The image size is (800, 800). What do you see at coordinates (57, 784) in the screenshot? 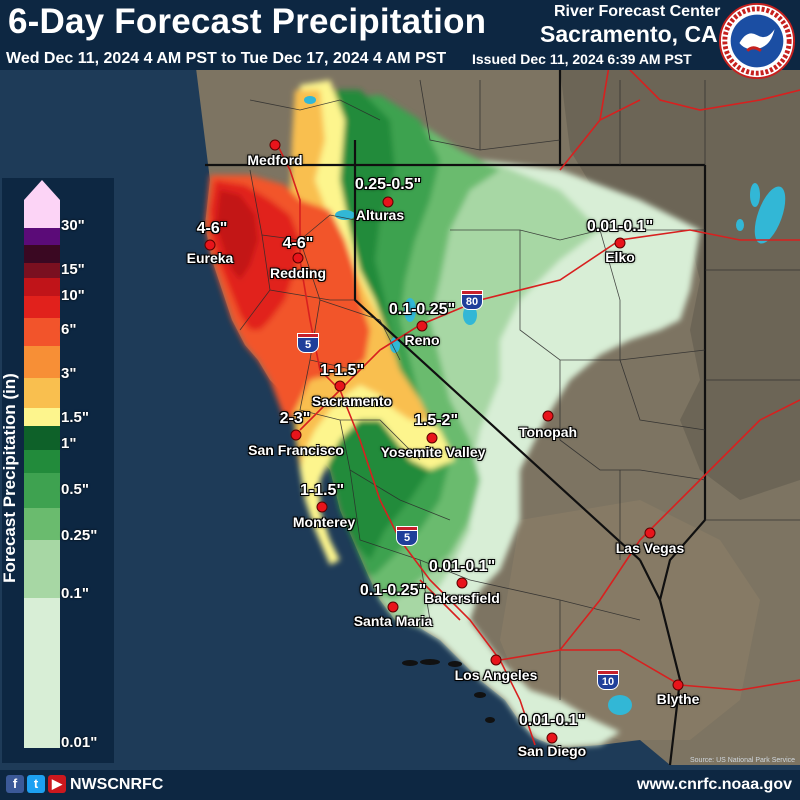
I see `youtube-icon: ▶` at bounding box center [57, 784].